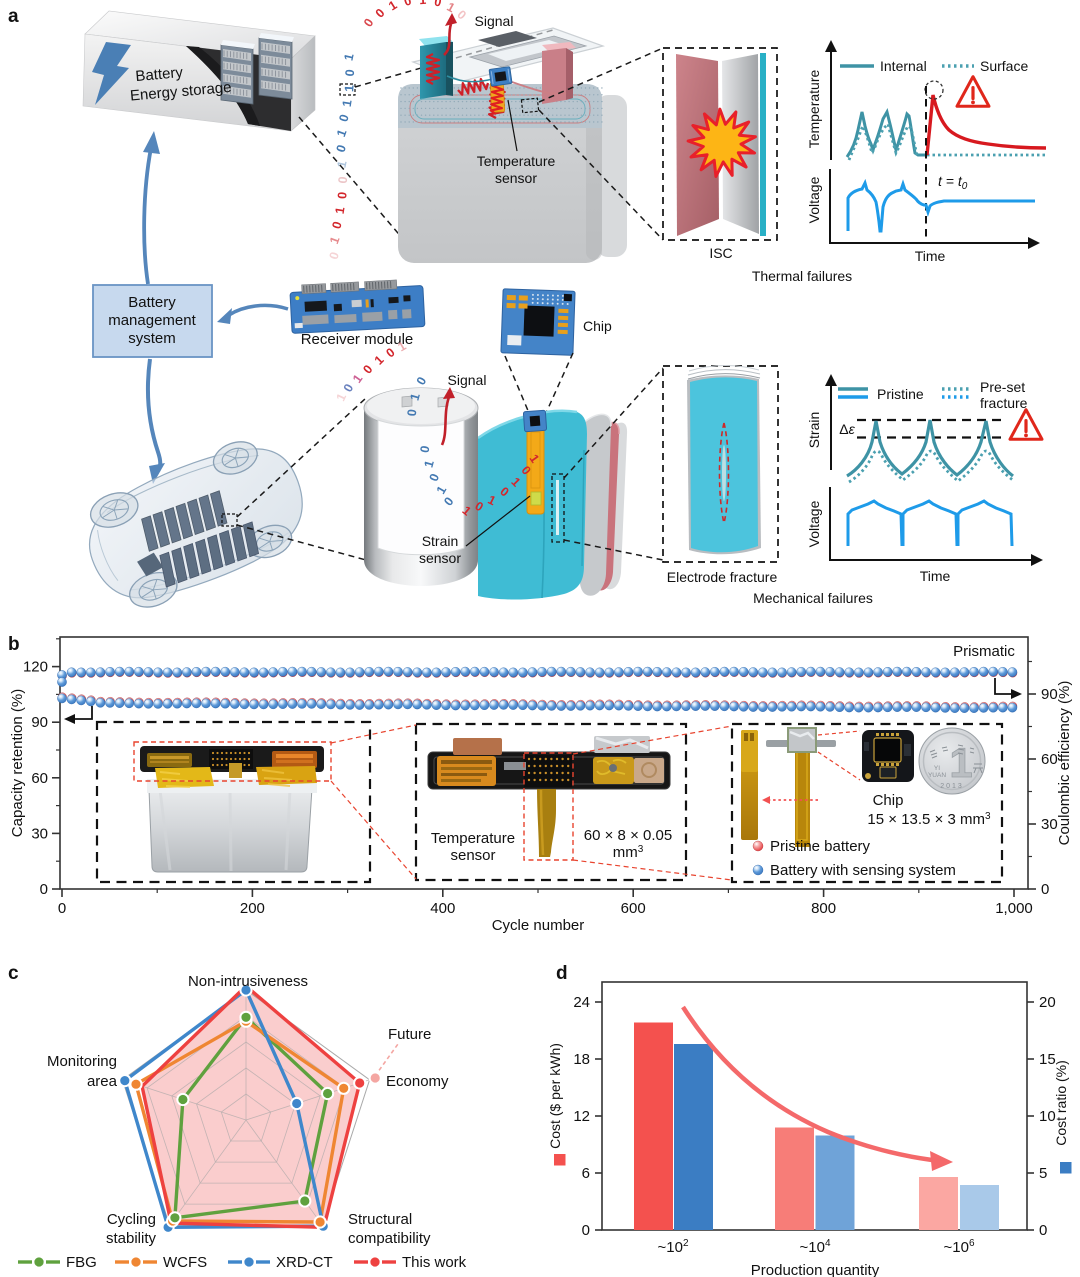  What do you see at coordinates (1004, 403) in the screenshot?
I see `svg-text: fracture` at bounding box center [1004, 403].